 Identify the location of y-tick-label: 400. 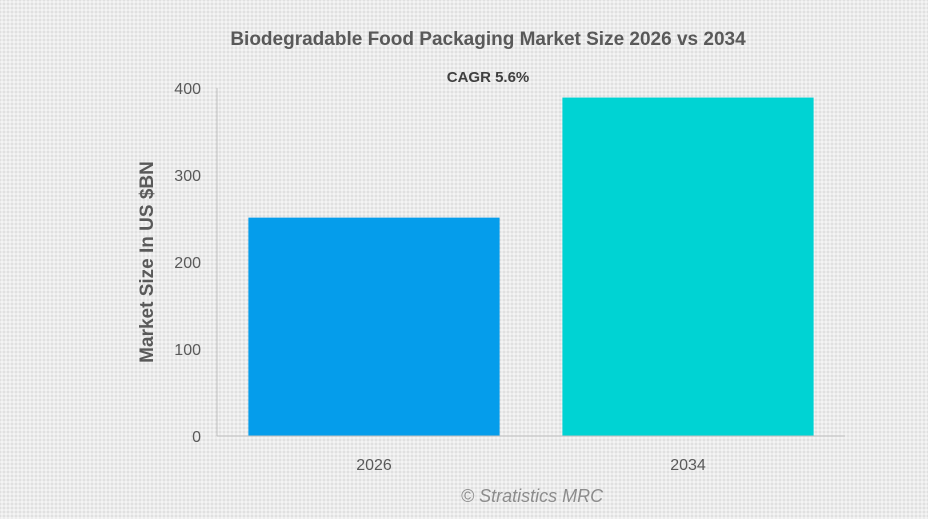
(187, 89).